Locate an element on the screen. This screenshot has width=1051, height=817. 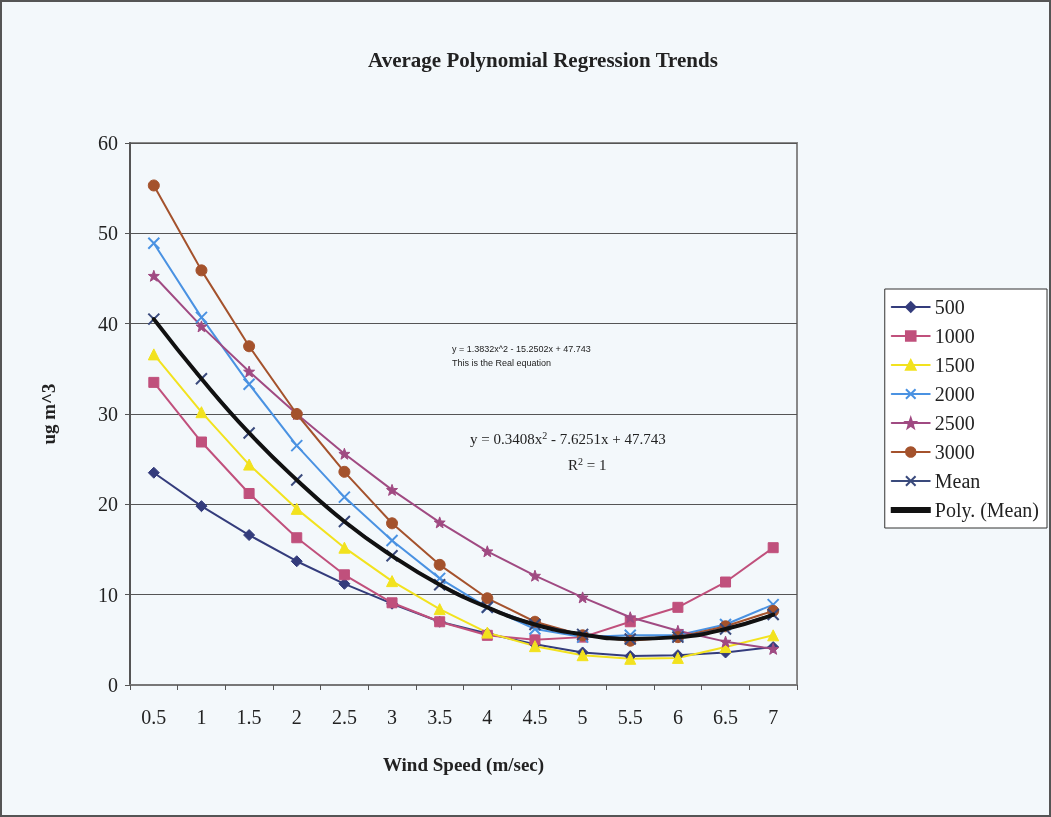
x-tick-label: 1.5 is located at coordinates (249, 717).